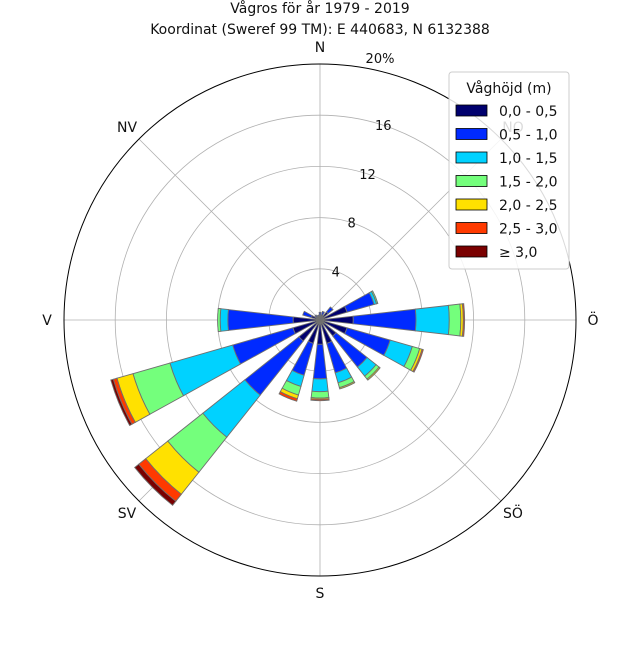 This screenshot has width=640, height=645. Describe the element at coordinates (362, 199) in the screenshot. I see `radial-tick-labels: 4 8 12 16` at that location.